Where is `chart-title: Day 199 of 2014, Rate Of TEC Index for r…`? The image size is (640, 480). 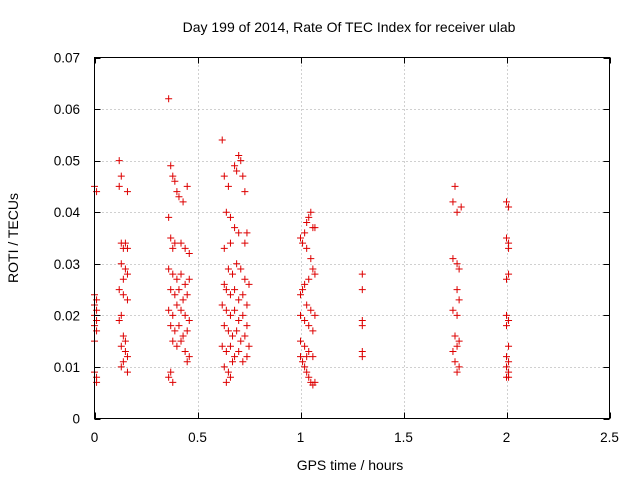
chart-title: Day 199 of 2014, Rate Of TEC Index for r… is located at coordinates (349, 27).